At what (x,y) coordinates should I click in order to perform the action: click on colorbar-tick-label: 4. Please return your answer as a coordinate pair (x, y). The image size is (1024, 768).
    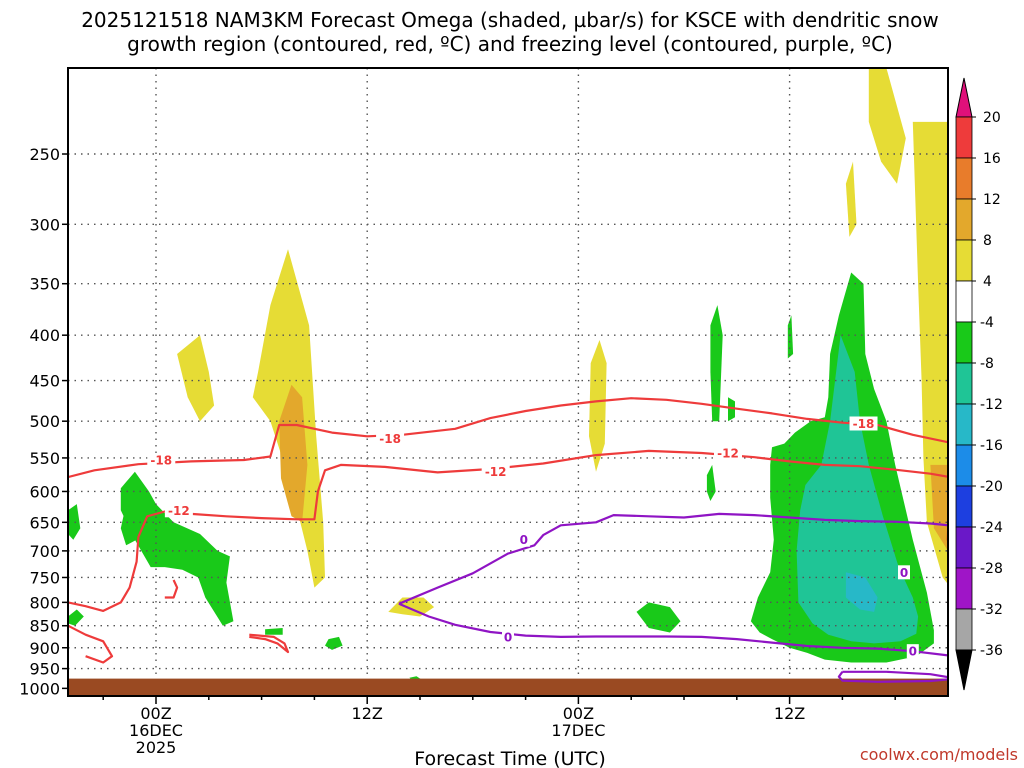
    Looking at the image, I should click on (987, 282).